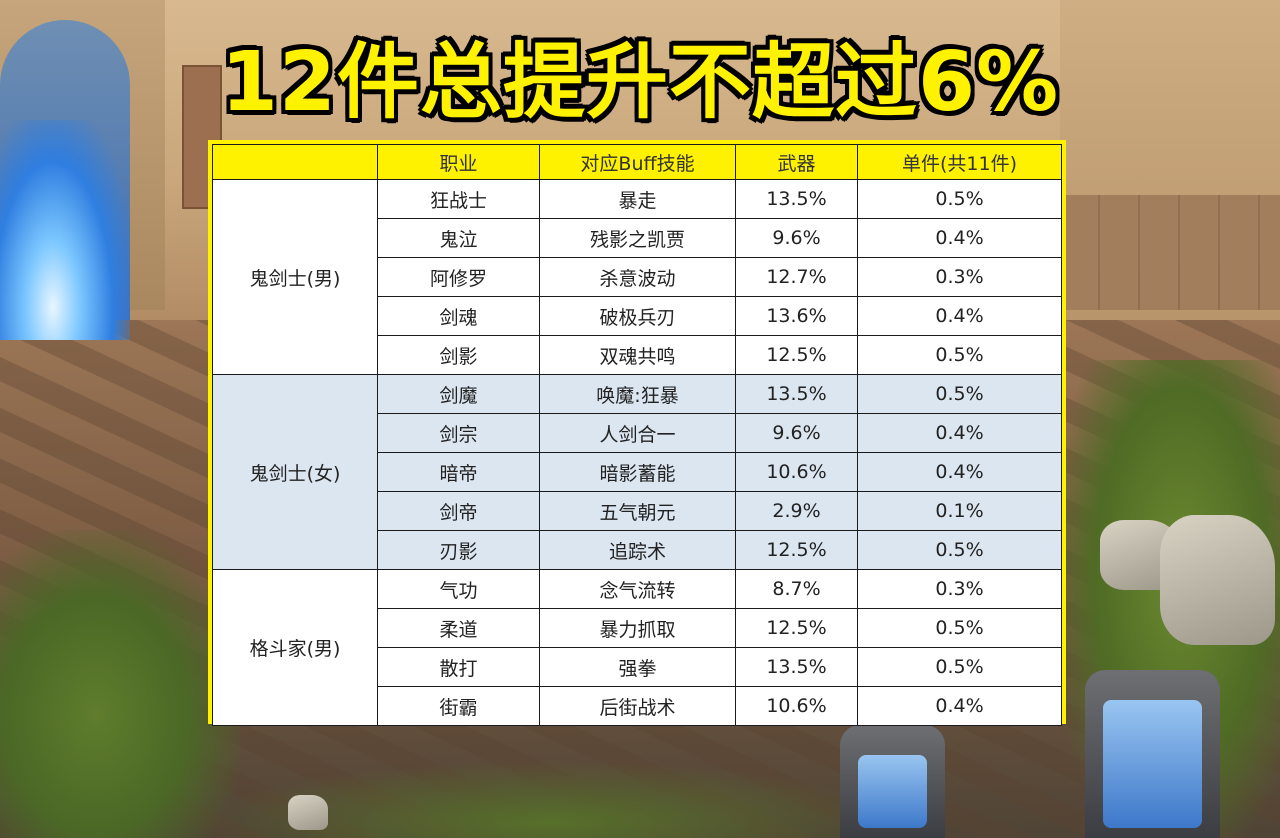  I want to click on job-cell: 剑帝, so click(458, 511).